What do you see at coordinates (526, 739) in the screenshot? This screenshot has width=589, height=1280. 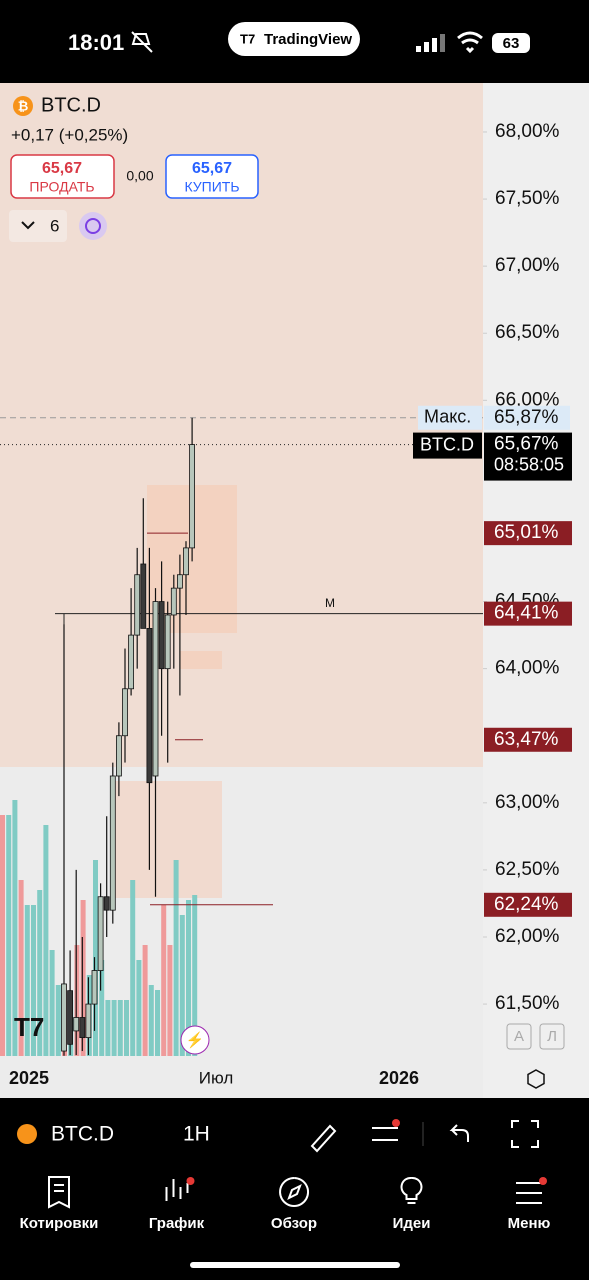 I see `price-tag-label: 63,47%` at bounding box center [526, 739].